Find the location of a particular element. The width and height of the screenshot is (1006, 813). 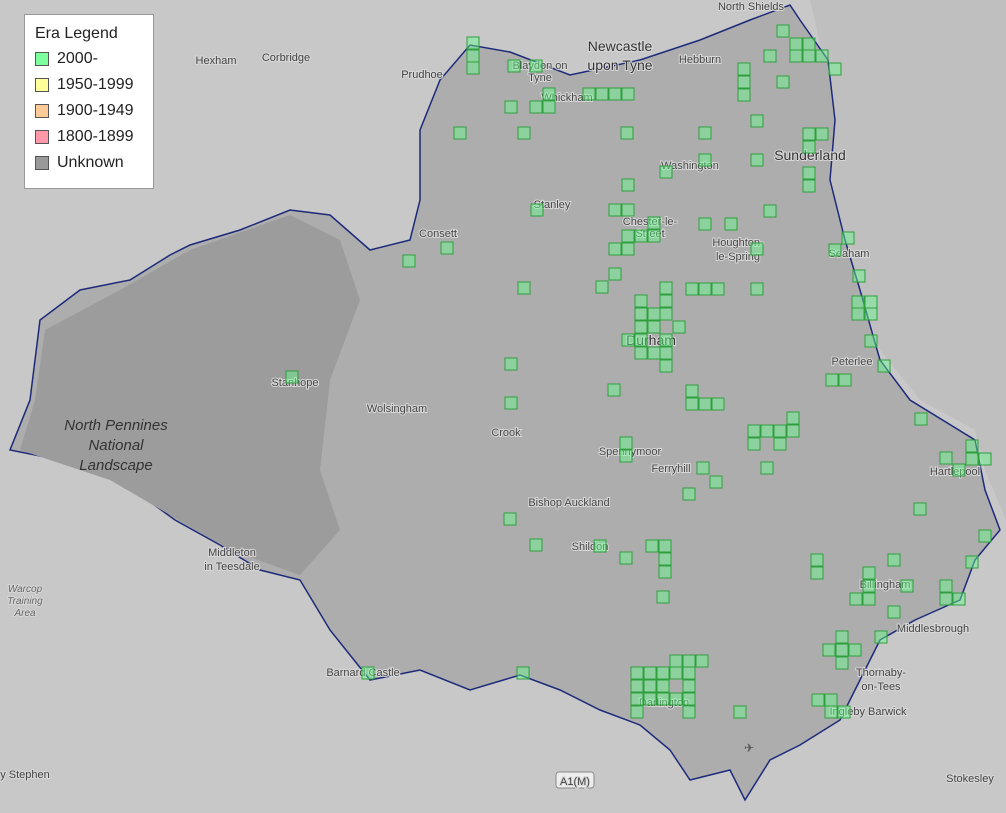

place-label: Tyne is located at coordinates (540, 78).